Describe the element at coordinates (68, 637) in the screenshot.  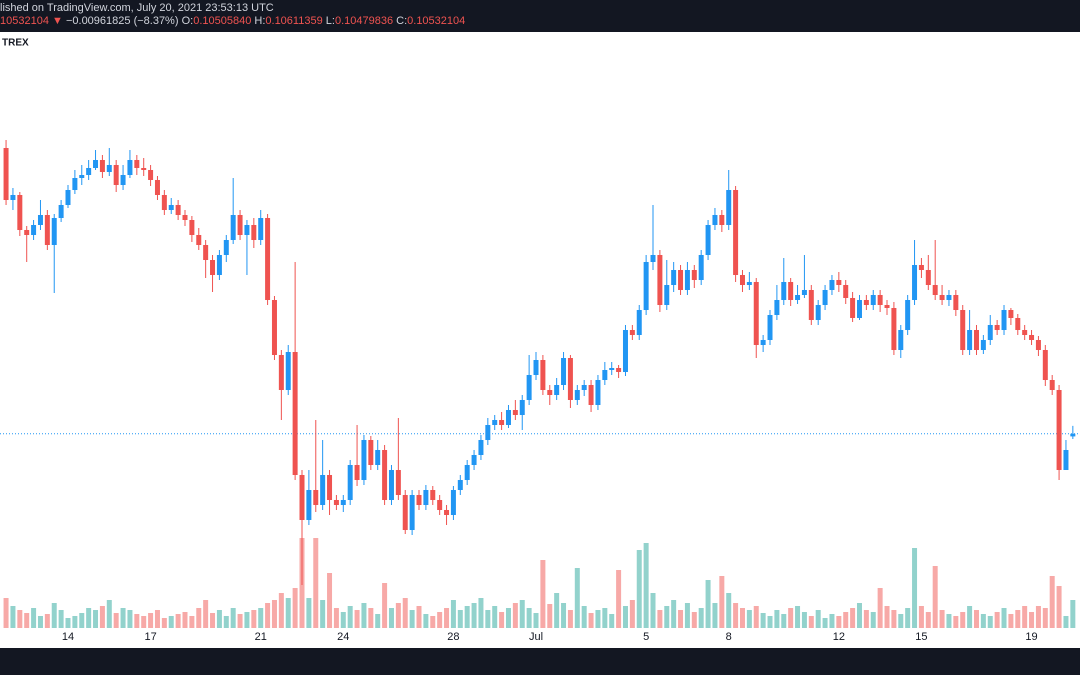
I see `x-tick-label: 14` at that location.